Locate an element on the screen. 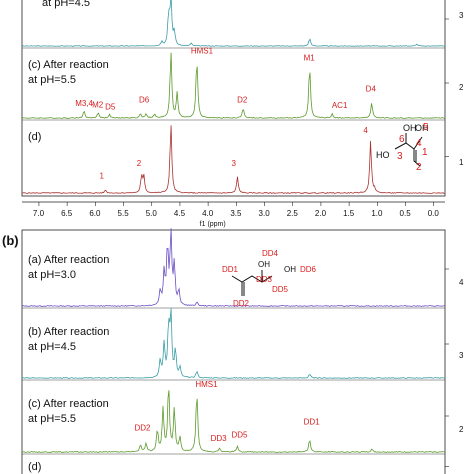  structure-label: DD1 is located at coordinates (230, 269).